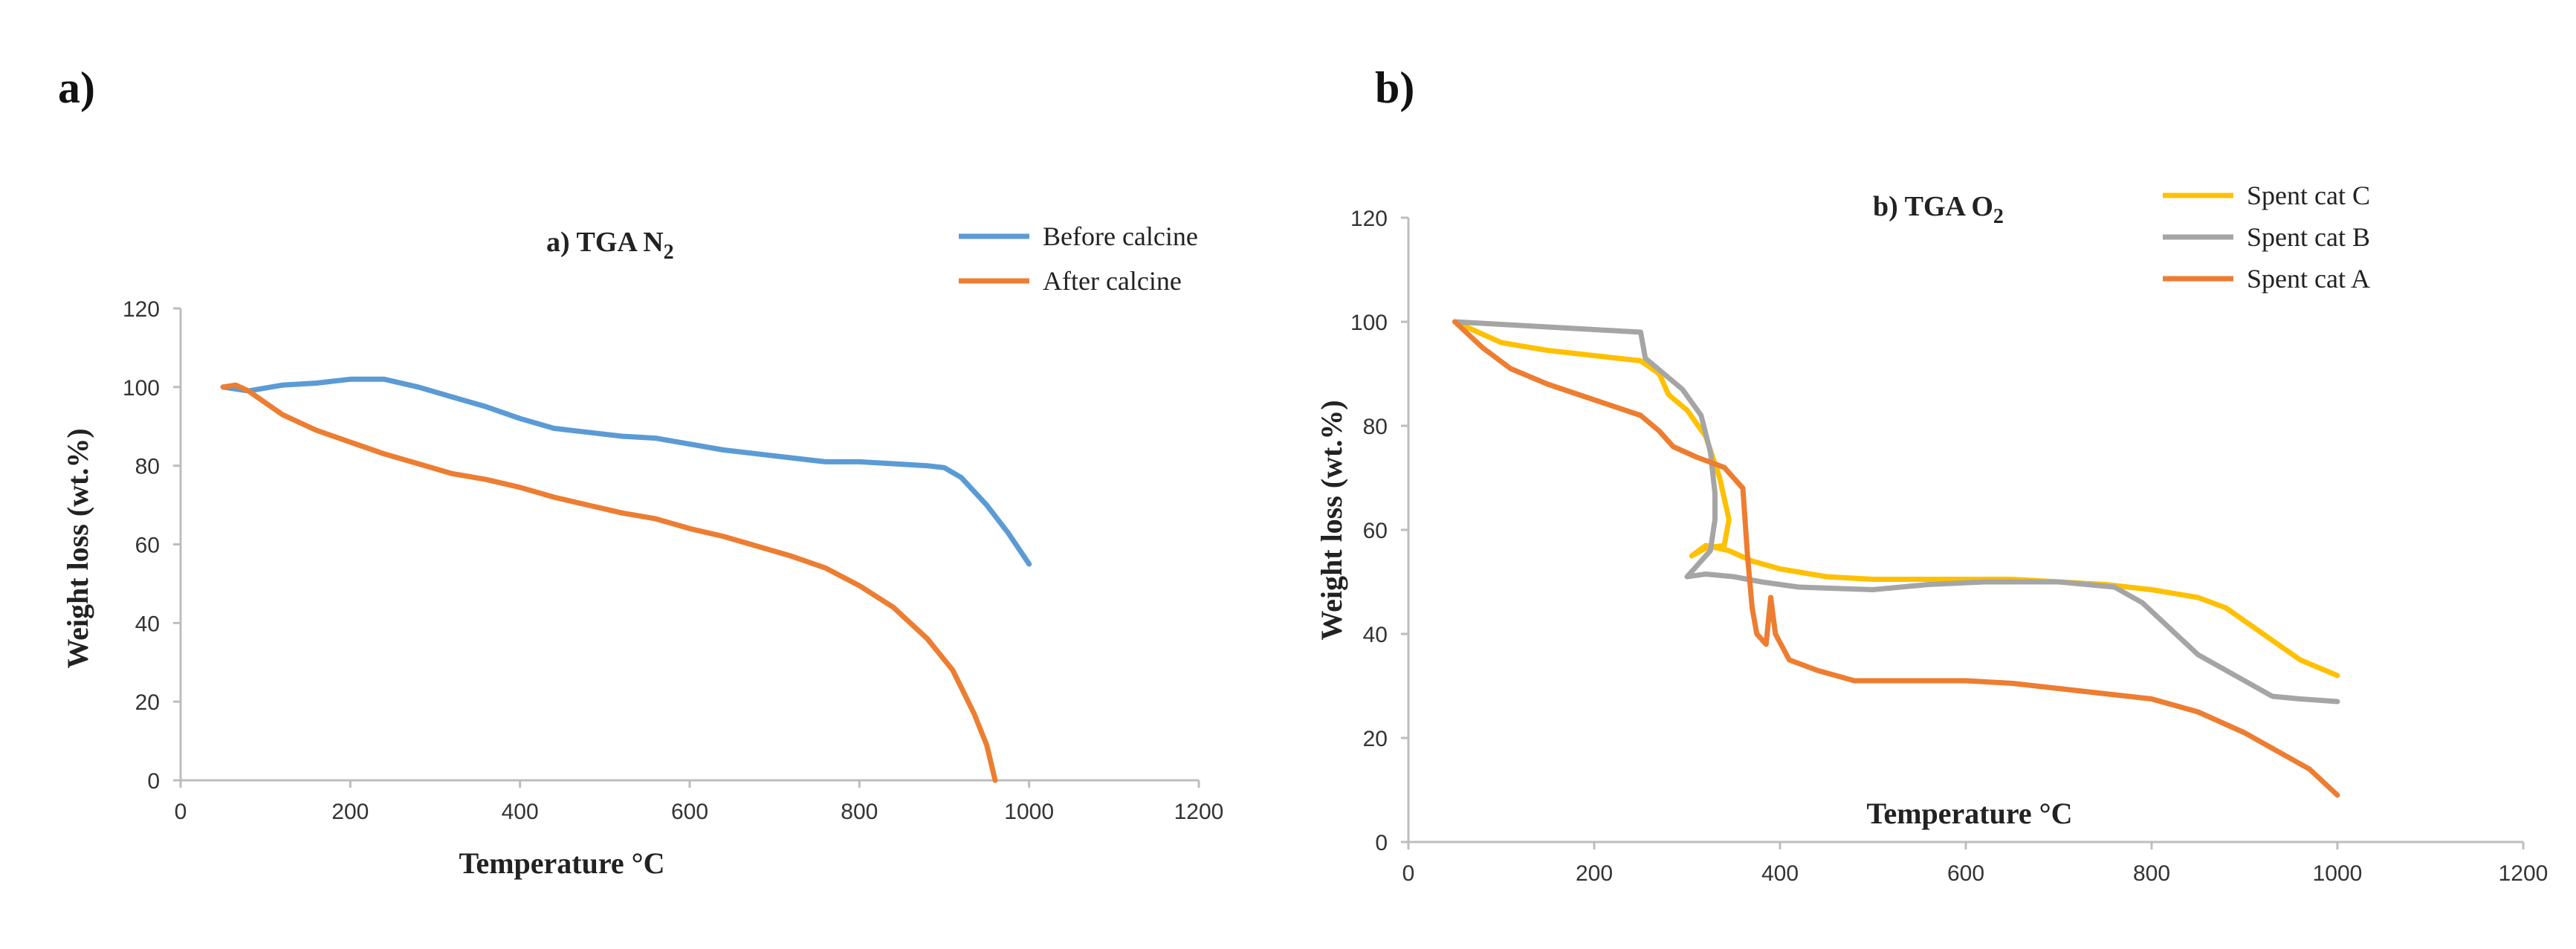 Image resolution: width=2576 pixels, height=949 pixels. What do you see at coordinates (1331, 520) in the screenshot?
I see `y-axis-title-b: Weight loss (wt.%)` at bounding box center [1331, 520].